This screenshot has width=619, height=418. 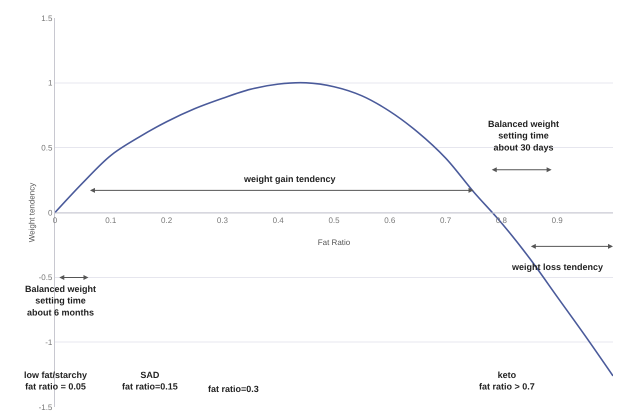 What do you see at coordinates (390, 221) in the screenshot?
I see `x-tick-label: 0.6` at bounding box center [390, 221].